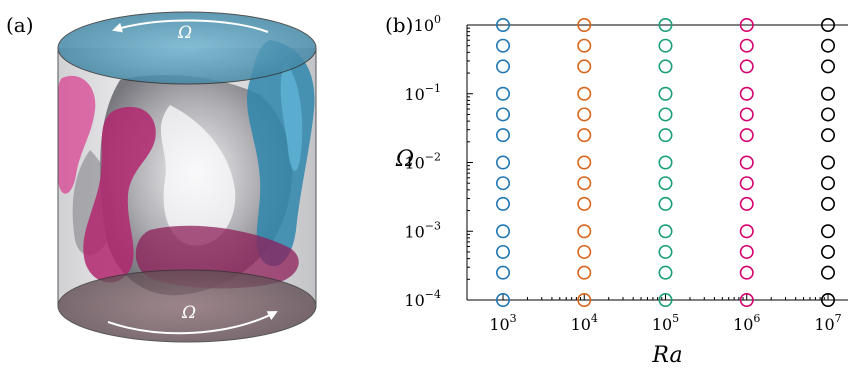 The height and width of the screenshot is (368, 848). What do you see at coordinates (119, 194) in the screenshot?
I see `magenta-plume` at bounding box center [119, 194].